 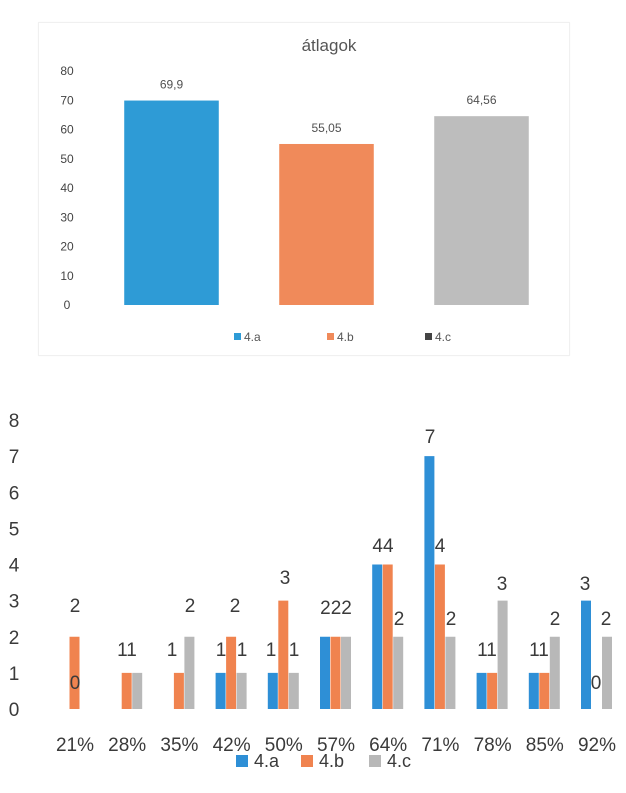 What do you see at coordinates (336, 745) in the screenshot?
I see `x-tick-label: 57%` at bounding box center [336, 745].